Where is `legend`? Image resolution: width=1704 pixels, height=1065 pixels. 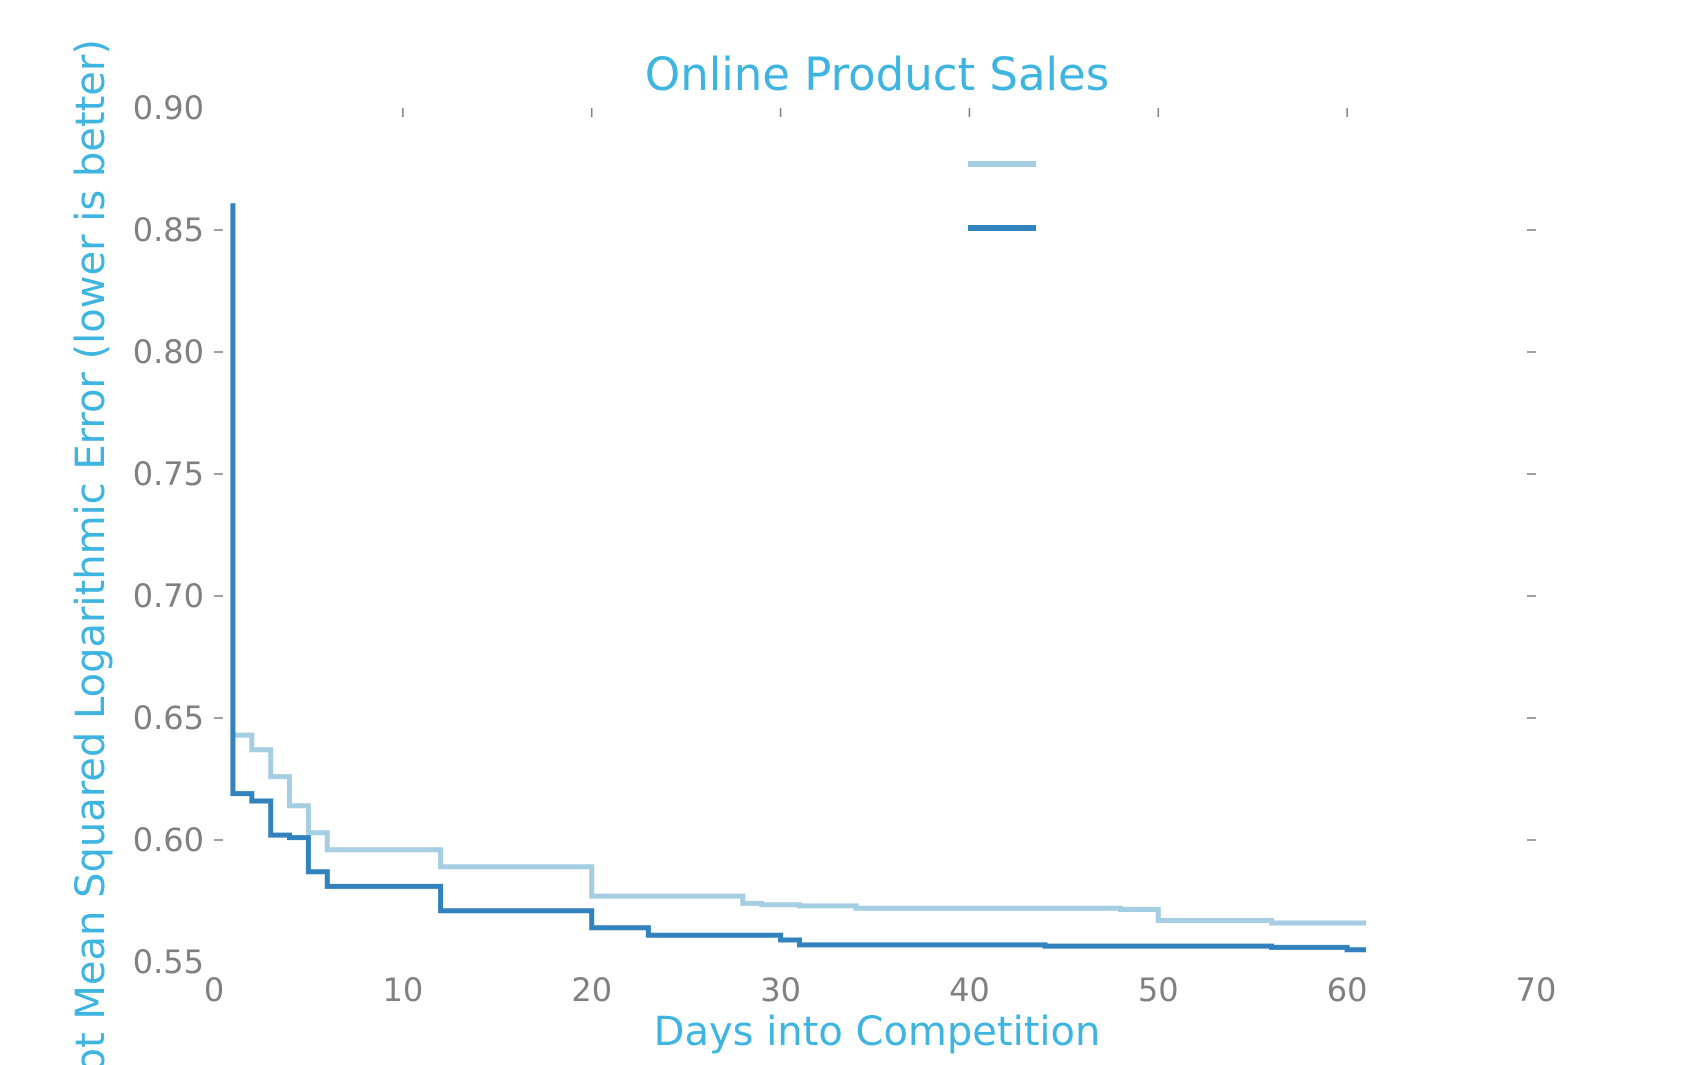 legend is located at coordinates (1002, 196).